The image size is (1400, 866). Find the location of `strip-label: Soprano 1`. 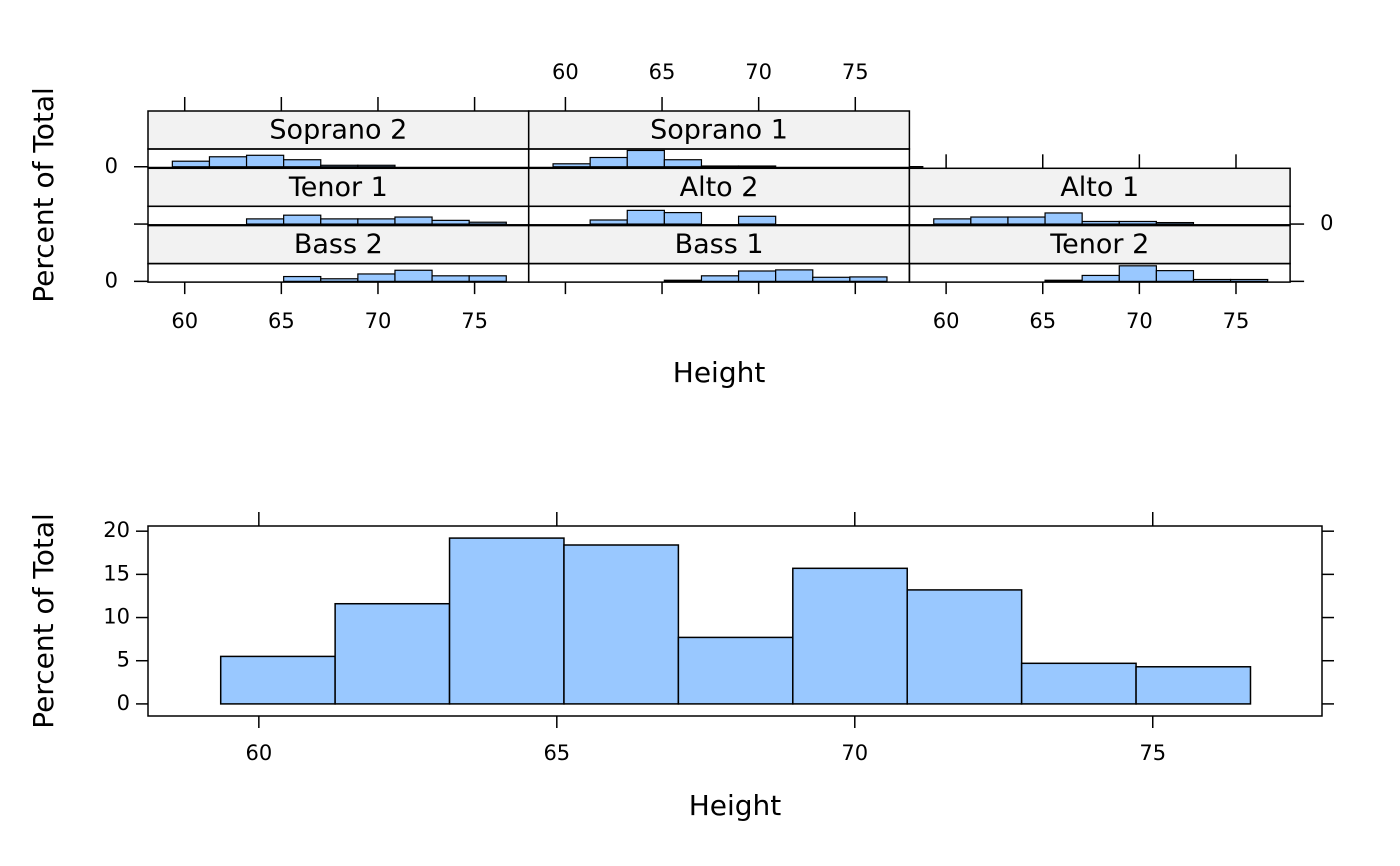

strip-label: Soprano 1 is located at coordinates (719, 130).